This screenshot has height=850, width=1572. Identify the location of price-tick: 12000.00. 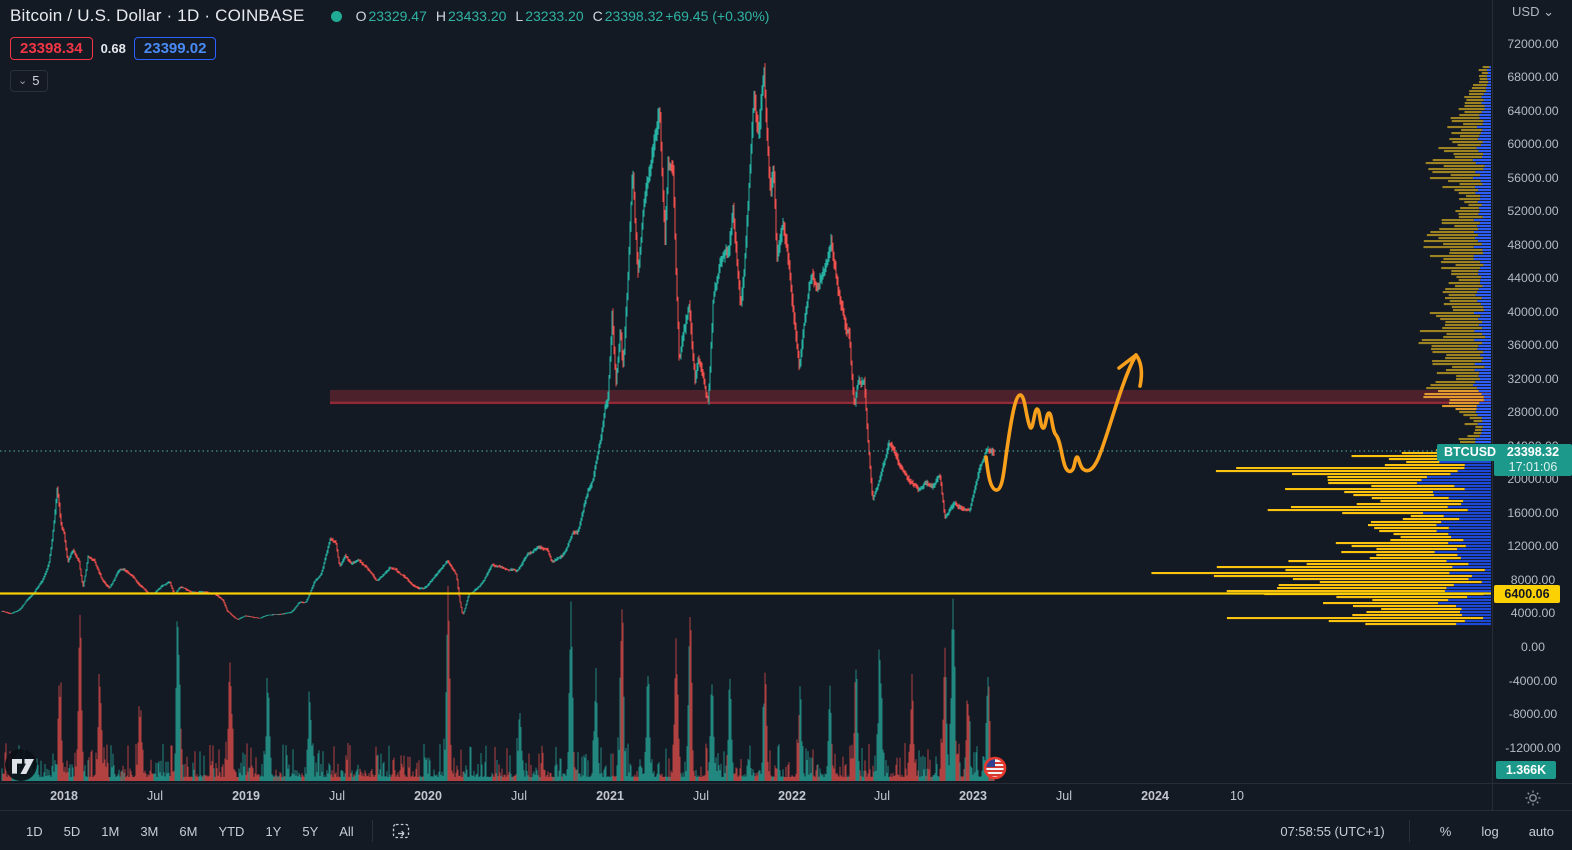
(1533, 546).